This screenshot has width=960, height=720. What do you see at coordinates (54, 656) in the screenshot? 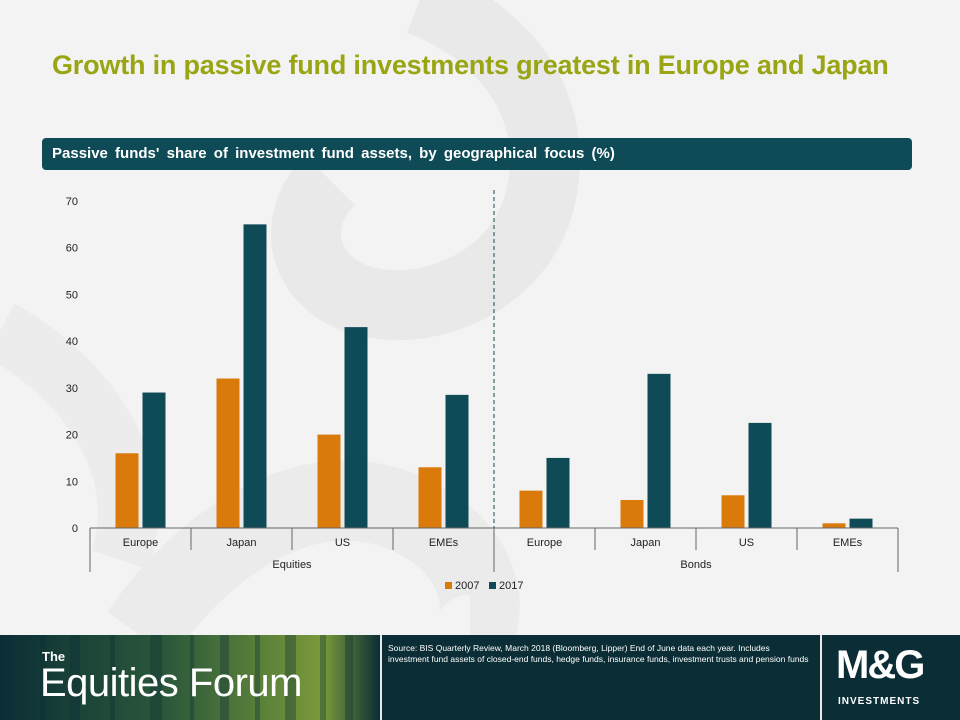
I see `brand-the: The` at bounding box center [54, 656].